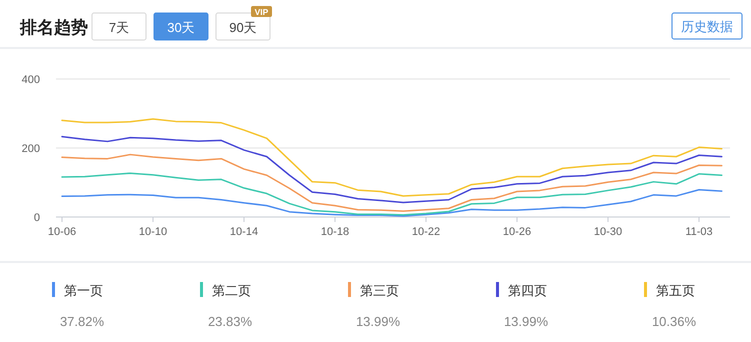  What do you see at coordinates (608, 232) in the screenshot?
I see `x-tick-label: 10-30` at bounding box center [608, 232].